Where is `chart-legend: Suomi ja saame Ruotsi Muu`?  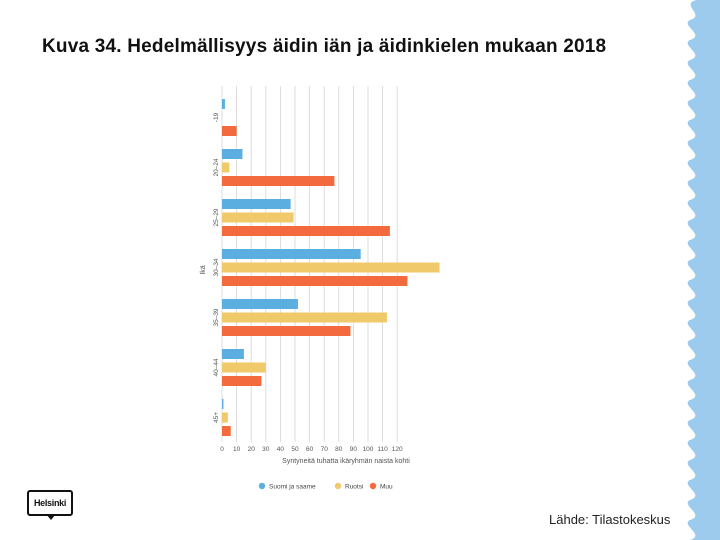
chart-legend: Suomi ja saame Ruotsi Muu is located at coordinates (325, 486).